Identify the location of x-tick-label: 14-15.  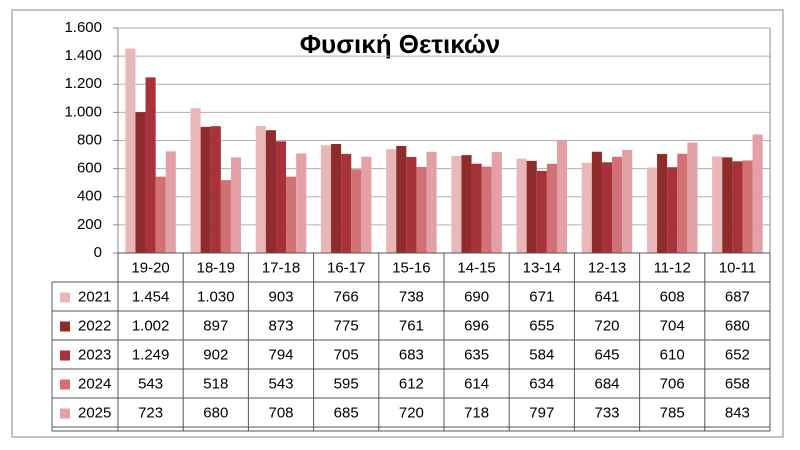
(476, 267).